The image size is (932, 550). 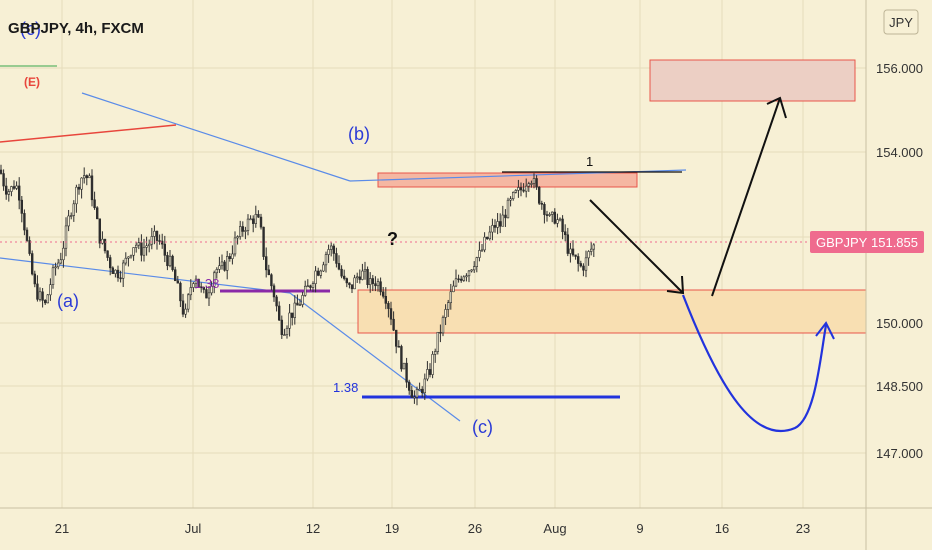 What do you see at coordinates (68, 301) in the screenshot?
I see `wave-label-a: (a)` at bounding box center [68, 301].